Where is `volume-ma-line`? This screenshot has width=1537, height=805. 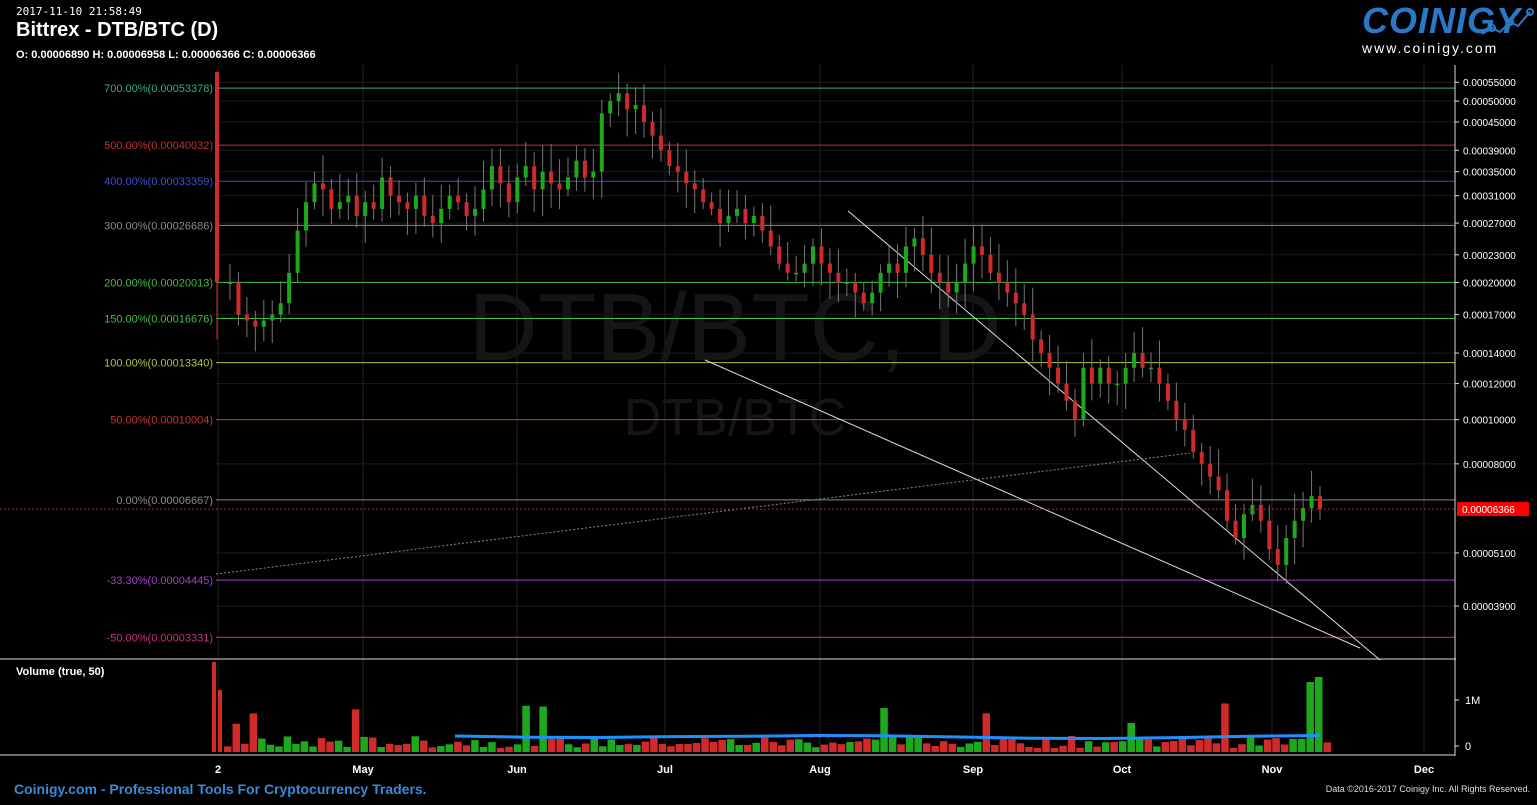
volume-ma-line is located at coordinates (887, 737).